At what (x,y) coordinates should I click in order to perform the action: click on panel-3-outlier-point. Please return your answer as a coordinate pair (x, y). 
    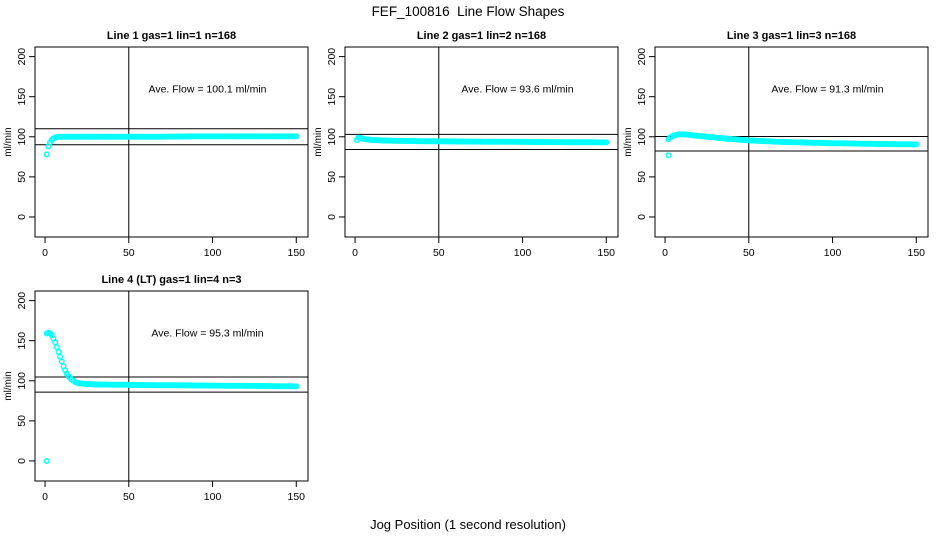
    Looking at the image, I should click on (668, 155).